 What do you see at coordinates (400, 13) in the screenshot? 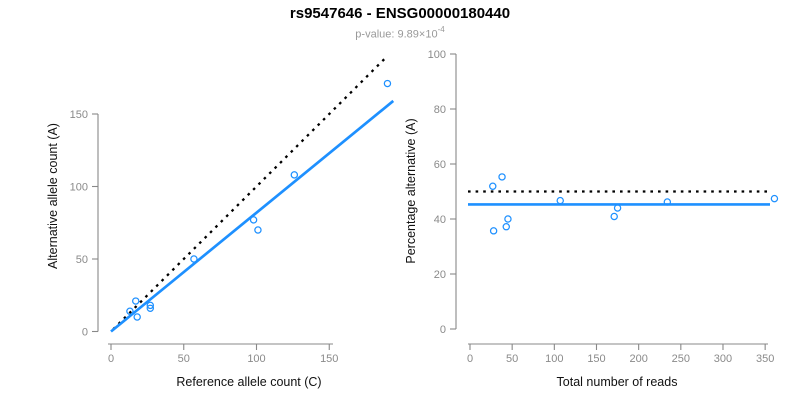
I see `figure-title: rs9547646 - ENSG00000180440` at bounding box center [400, 13].